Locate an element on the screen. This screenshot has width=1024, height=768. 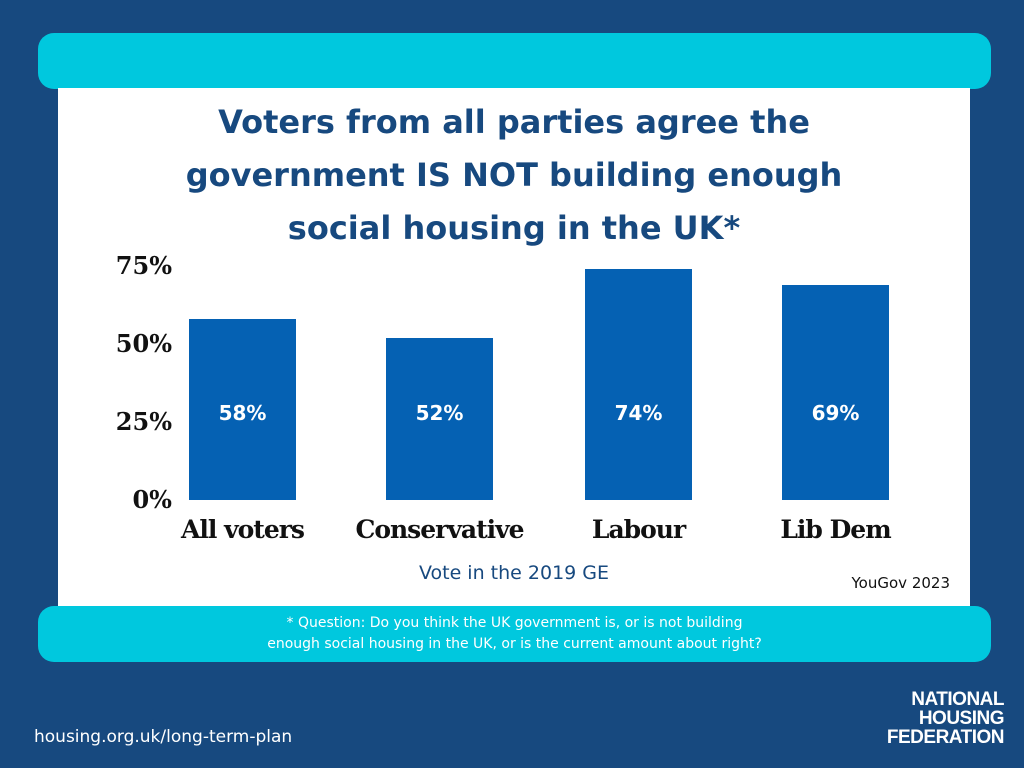
bar-labour is located at coordinates (638, 384).